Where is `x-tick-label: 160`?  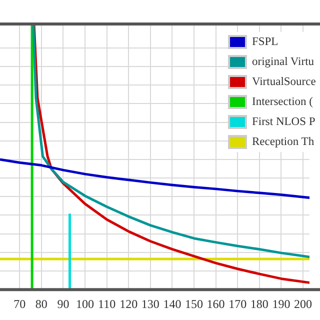 x-tick-label: 160 is located at coordinates (215, 303).